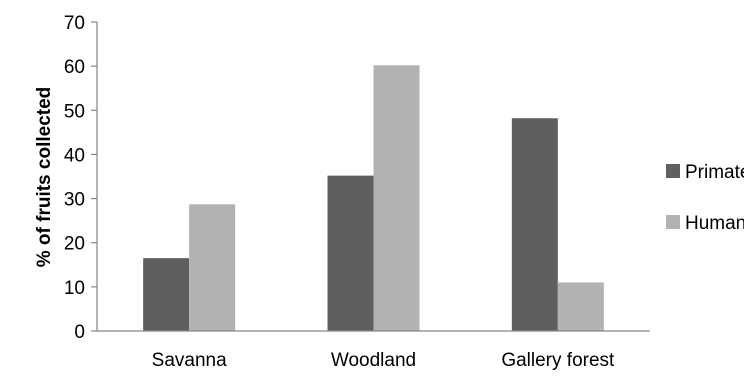 This screenshot has width=744, height=378. What do you see at coordinates (396, 198) in the screenshot?
I see `bar-humans-woodland` at bounding box center [396, 198].